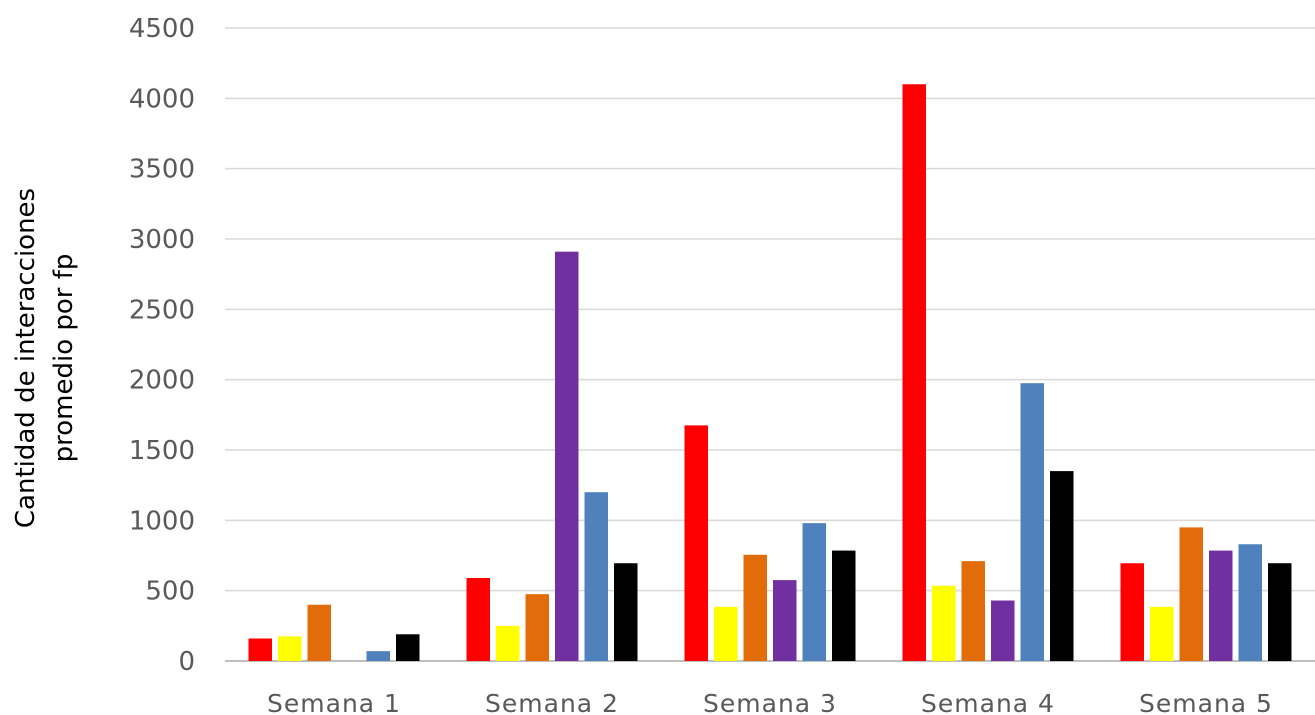 The image size is (1315, 715). I want to click on x-tick-label: Semana 3, so click(770, 702).